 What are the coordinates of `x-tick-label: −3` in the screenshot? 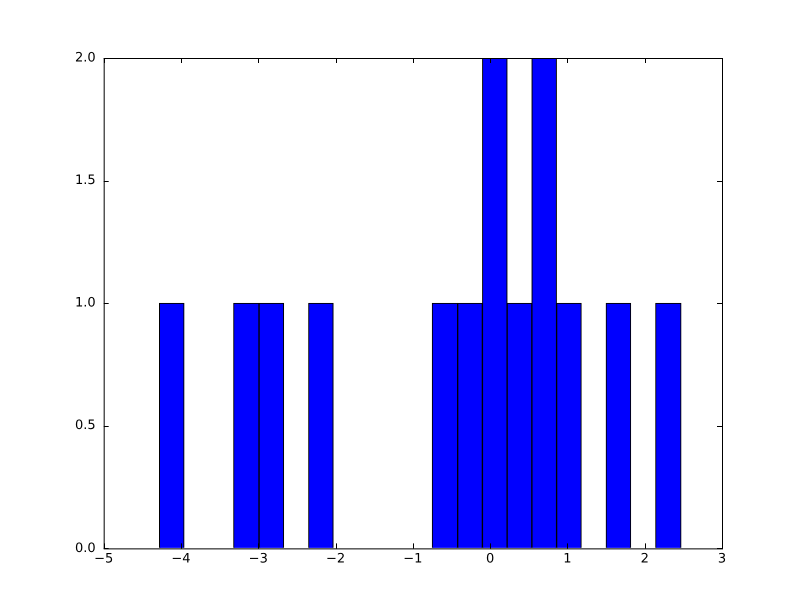 It's located at (258, 559).